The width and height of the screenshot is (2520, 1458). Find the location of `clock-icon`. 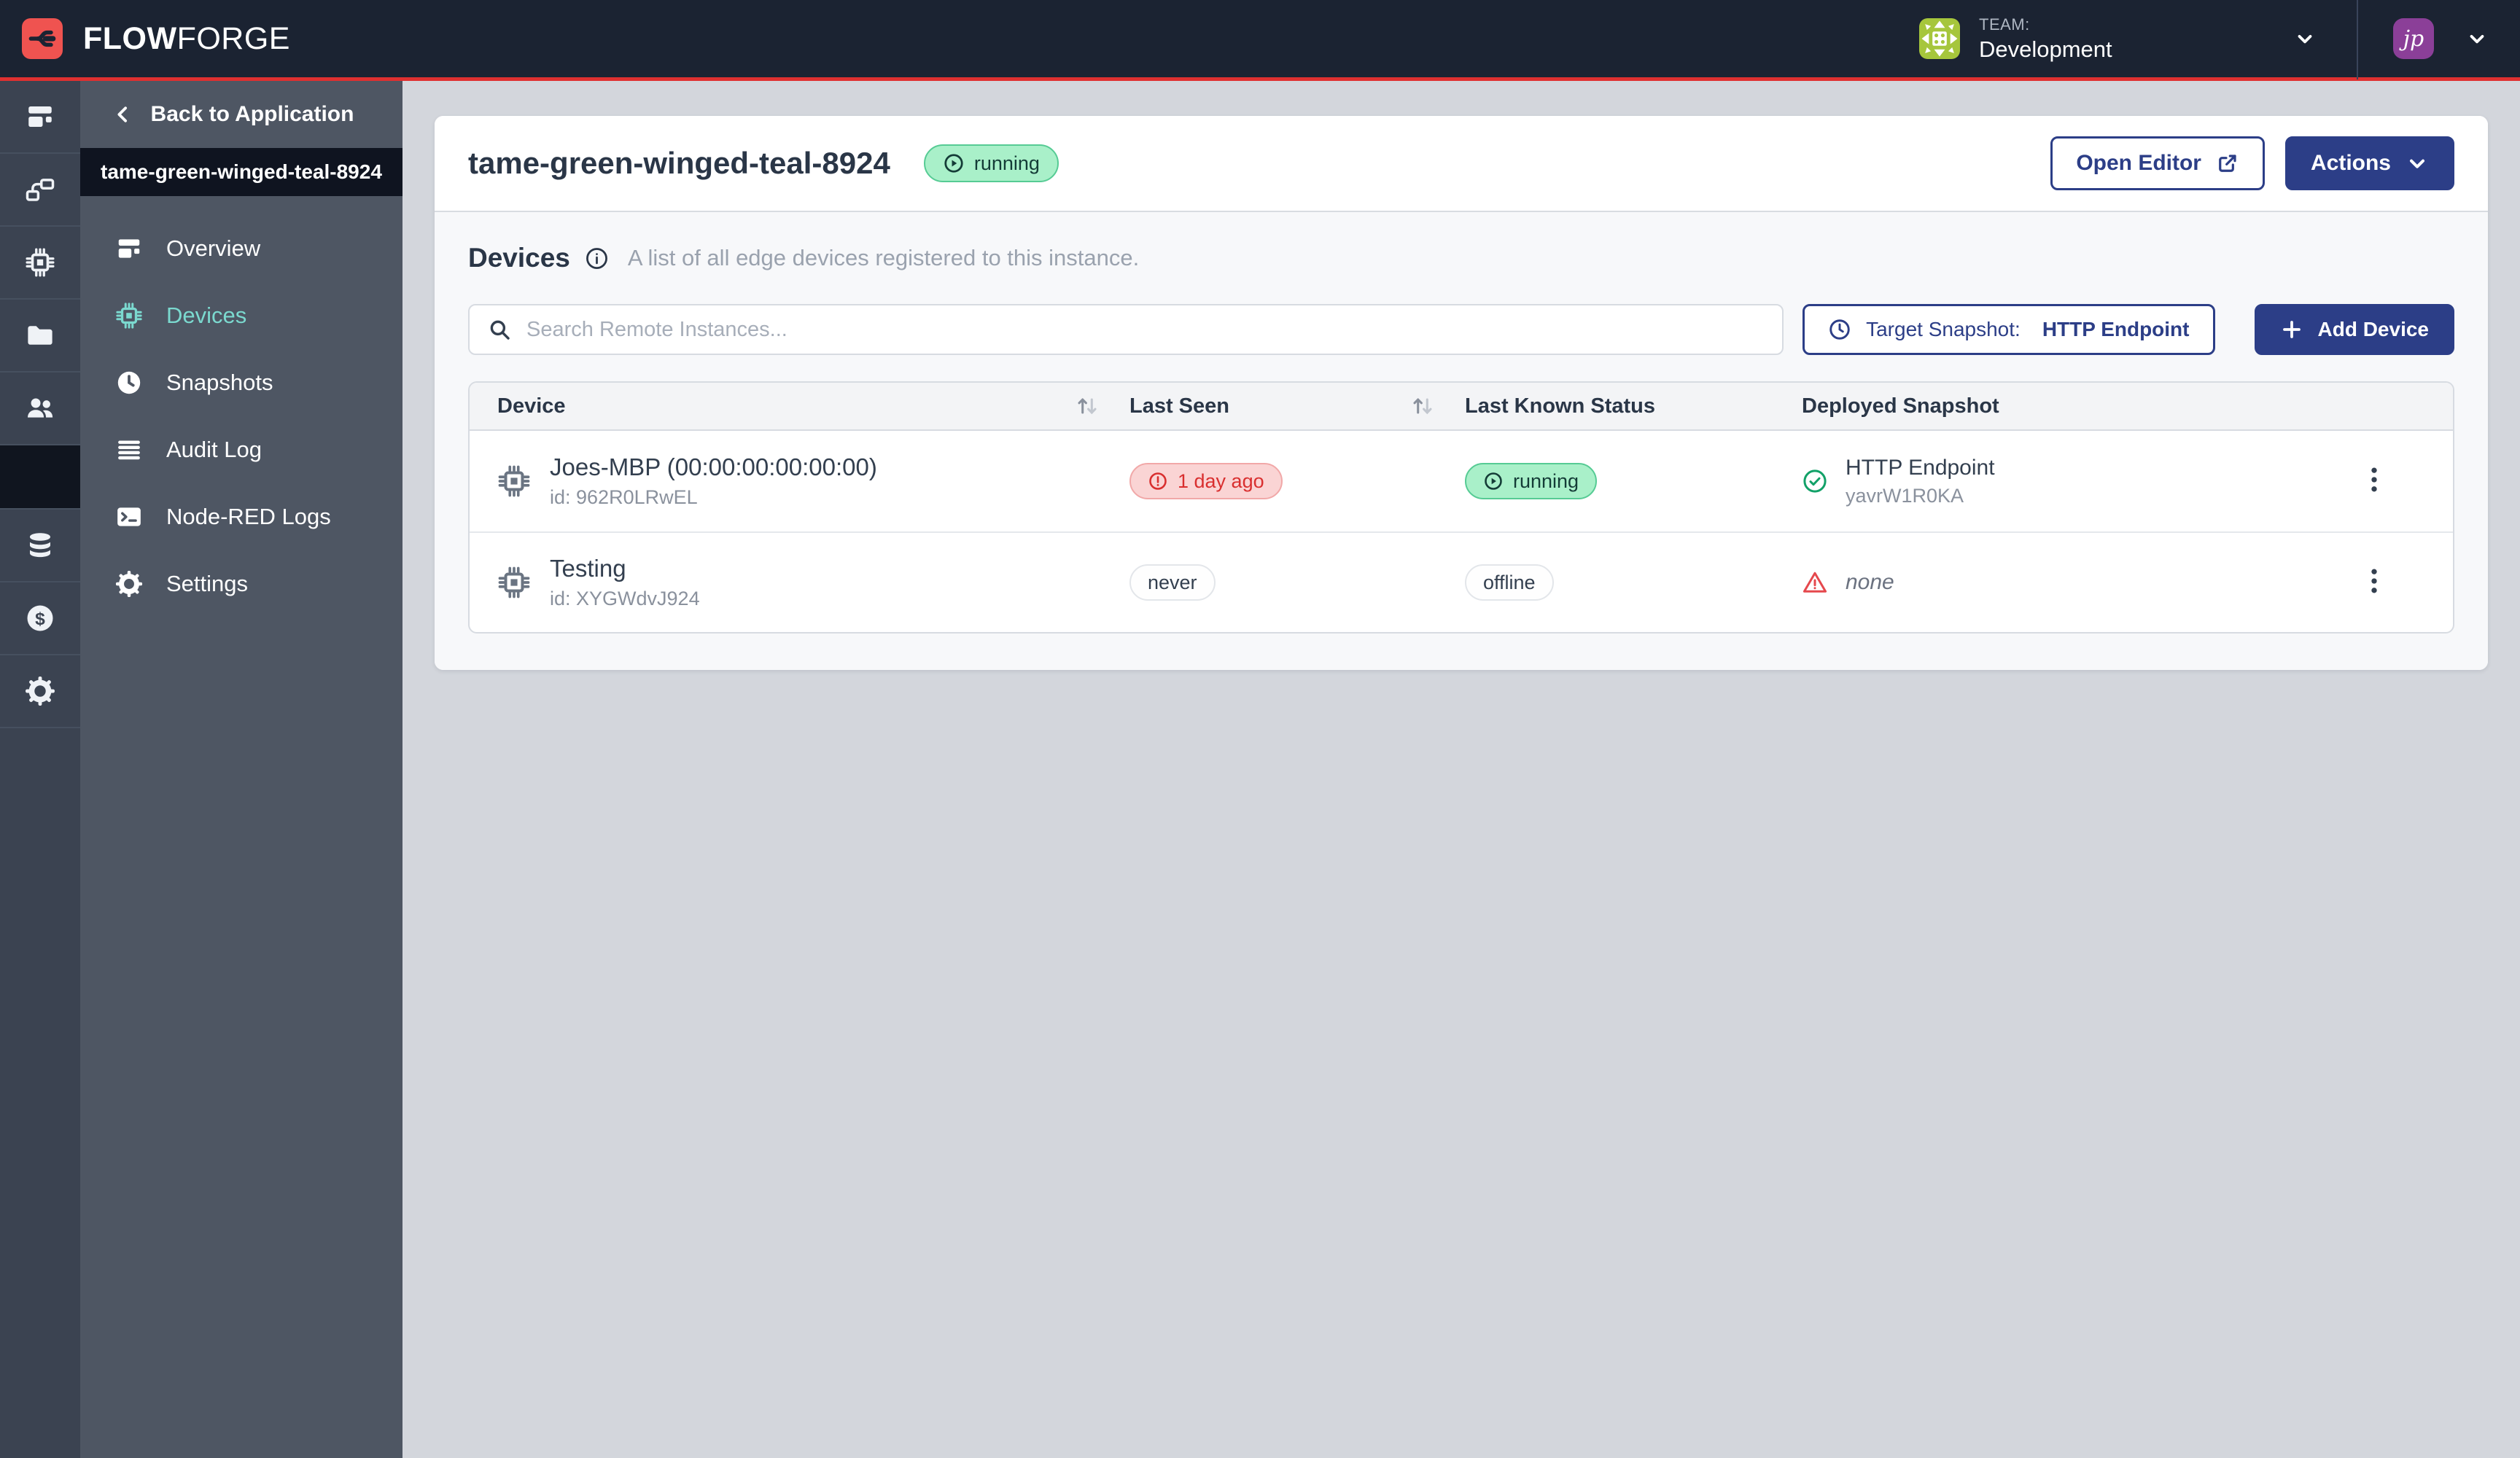

clock-icon is located at coordinates (1839, 329).